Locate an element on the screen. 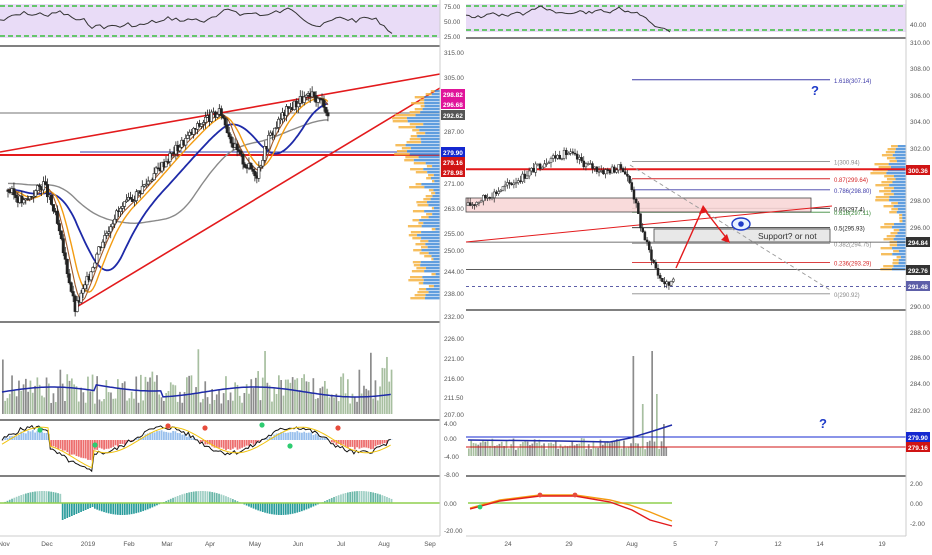 This screenshot has height=555, width=932. rsi-band is located at coordinates (686, 18).